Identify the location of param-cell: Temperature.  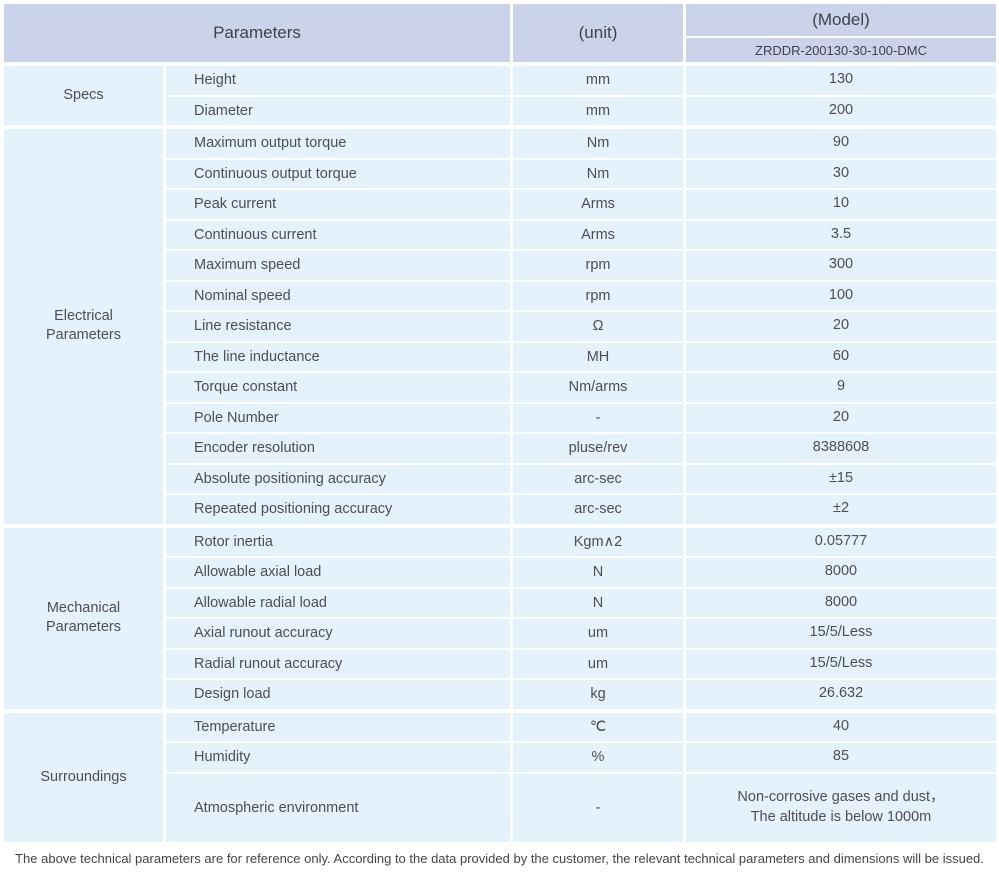
(338, 726).